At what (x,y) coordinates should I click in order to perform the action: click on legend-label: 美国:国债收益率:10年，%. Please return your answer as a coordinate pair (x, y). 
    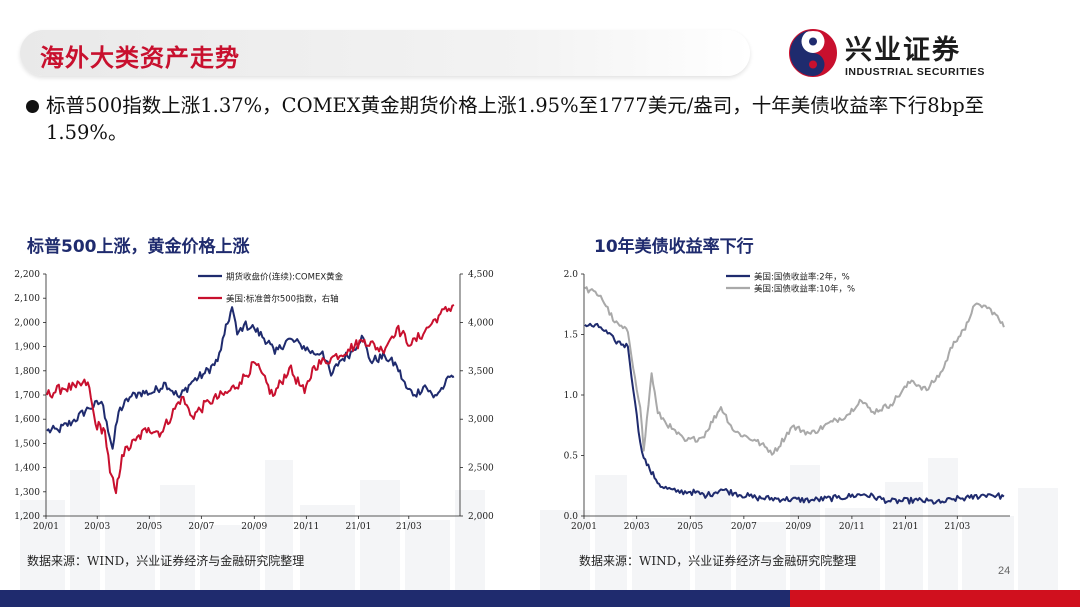
    Looking at the image, I should click on (804, 289).